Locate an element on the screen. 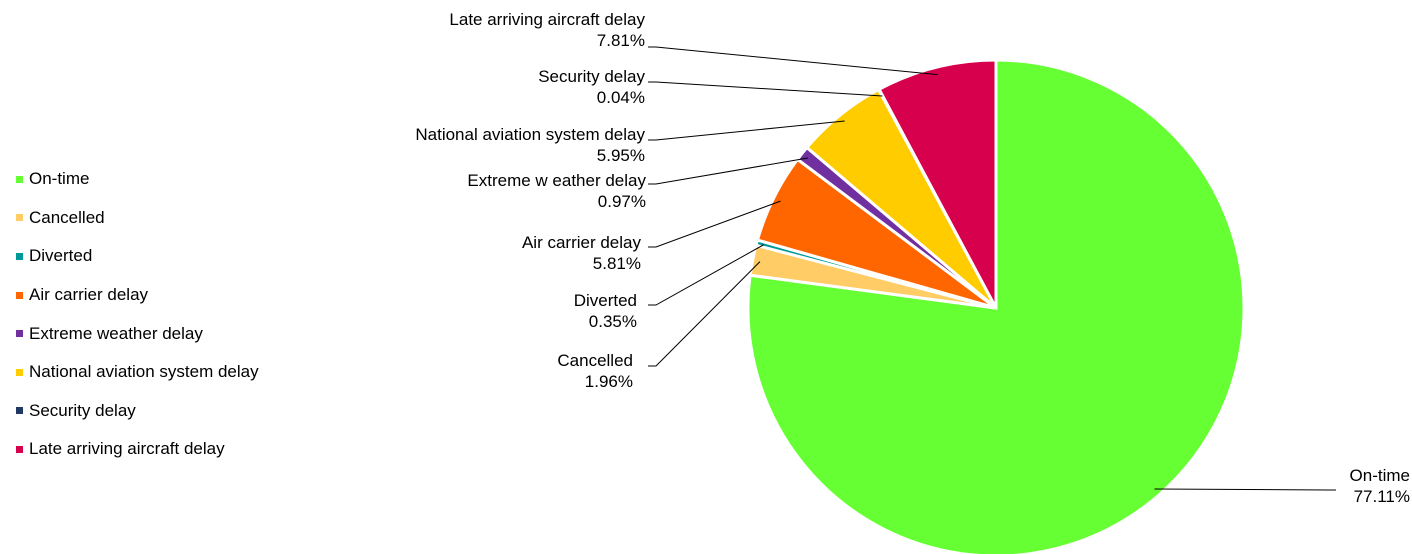 The image size is (1412, 554). legend-label-late-arriving-aircraft-delay: Late arriving aircraft delay is located at coordinates (127, 449).